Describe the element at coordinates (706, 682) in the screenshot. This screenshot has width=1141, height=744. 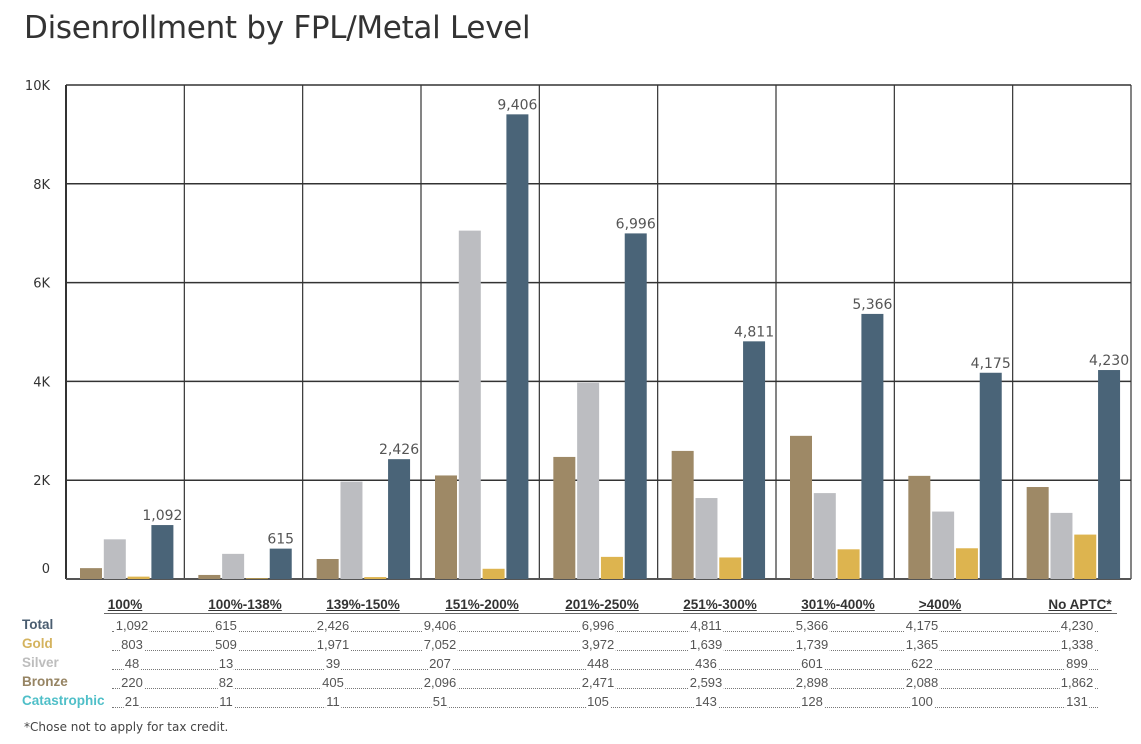
I see `table-cell: 2,593` at that location.